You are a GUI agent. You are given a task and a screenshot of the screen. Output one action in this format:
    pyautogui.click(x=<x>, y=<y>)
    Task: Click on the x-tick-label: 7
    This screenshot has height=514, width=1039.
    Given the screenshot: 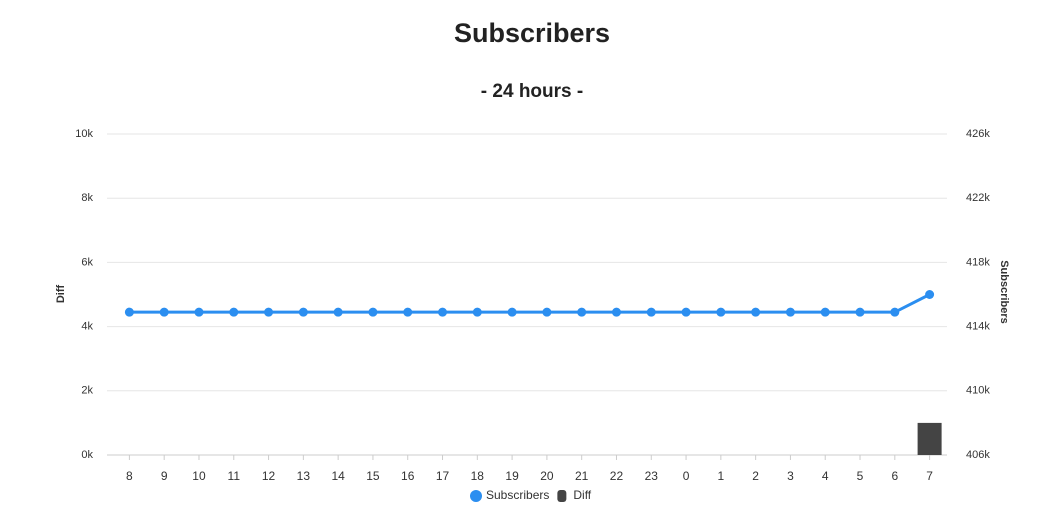 What is the action you would take?
    pyautogui.click(x=929, y=476)
    